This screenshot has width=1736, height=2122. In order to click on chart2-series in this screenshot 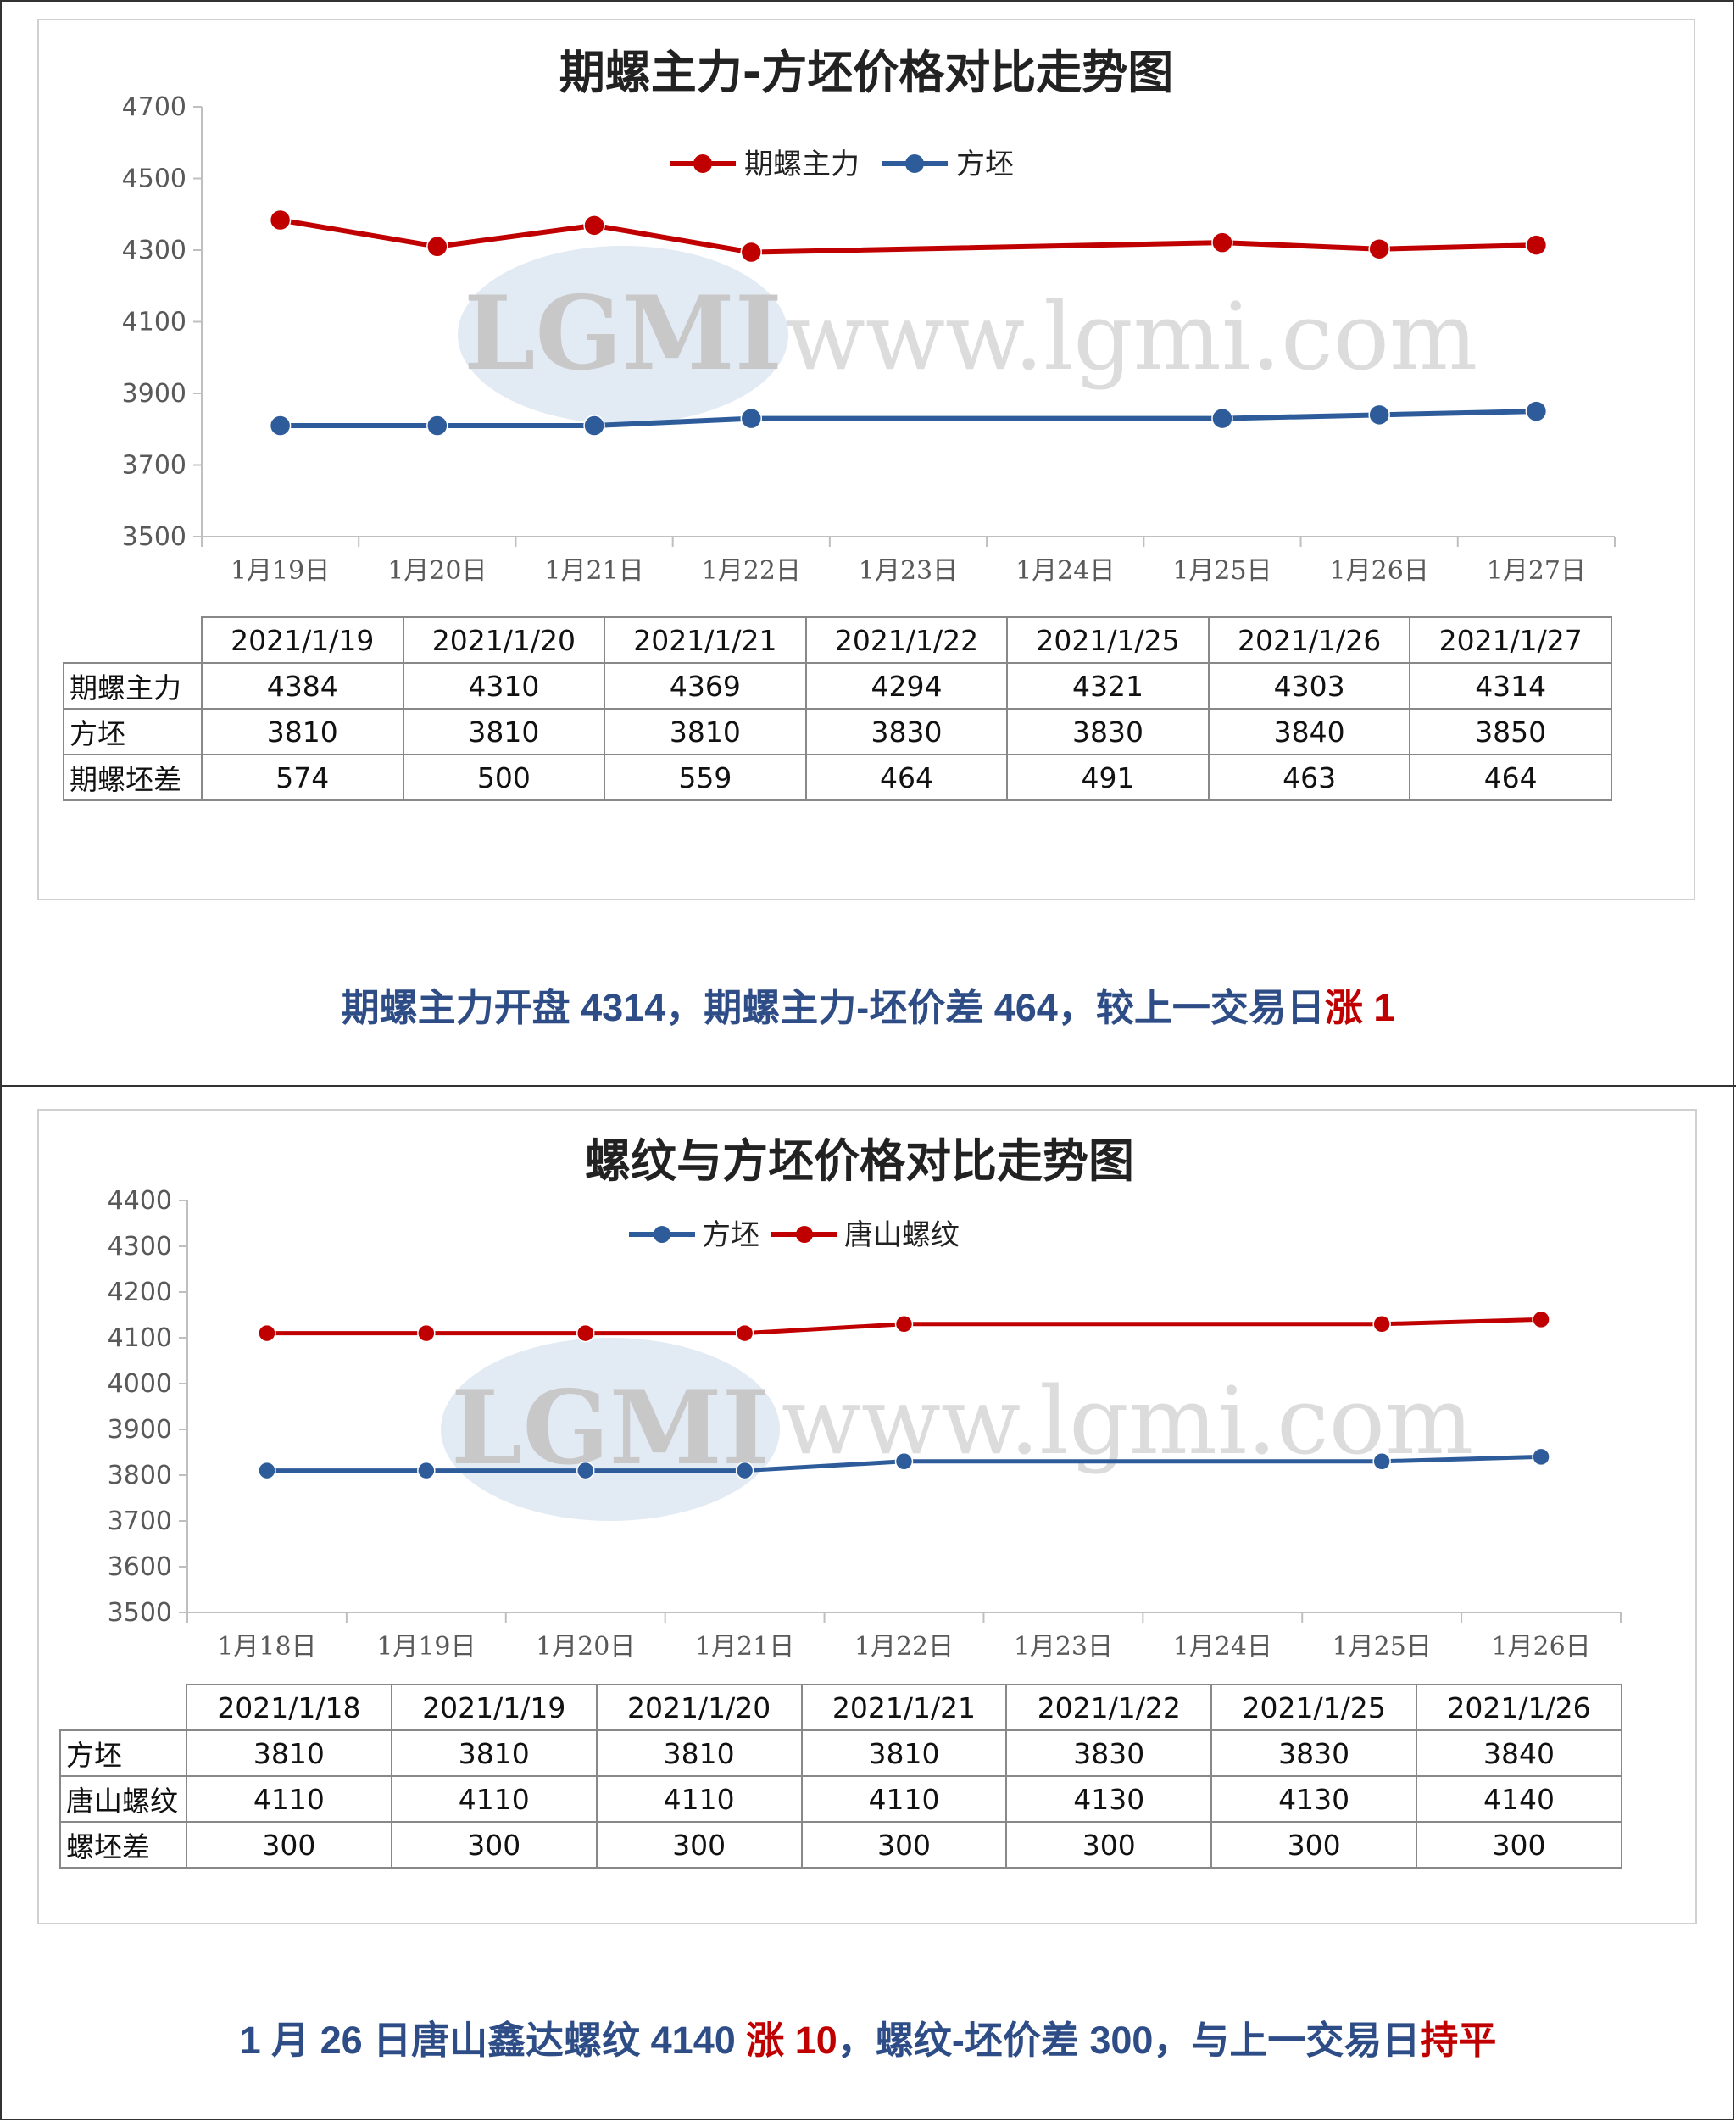, I will do `click(904, 1395)`.